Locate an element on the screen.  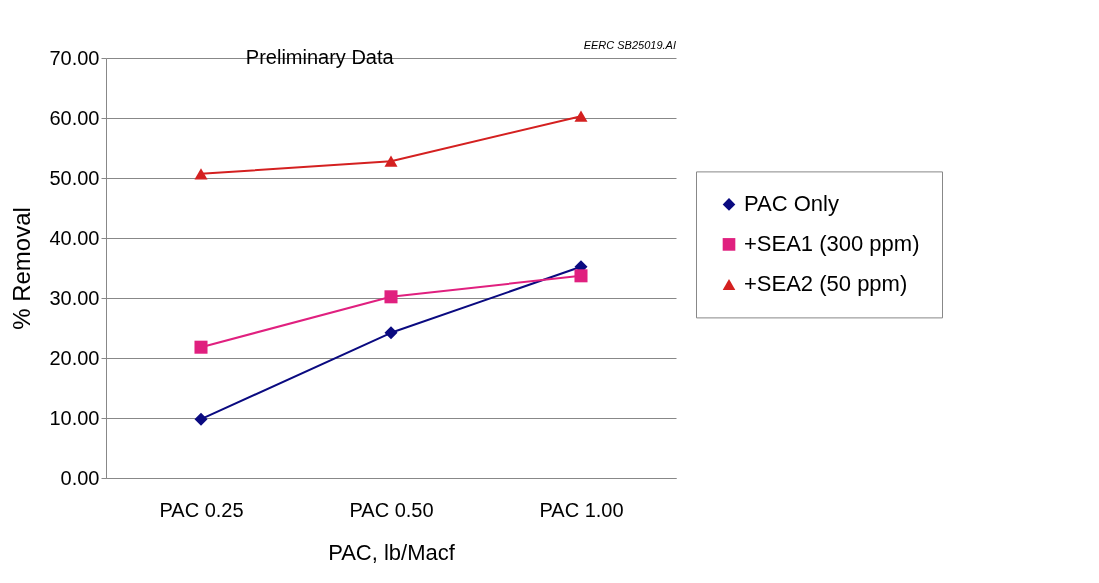
annotation: Preliminary Data is located at coordinates (320, 57).